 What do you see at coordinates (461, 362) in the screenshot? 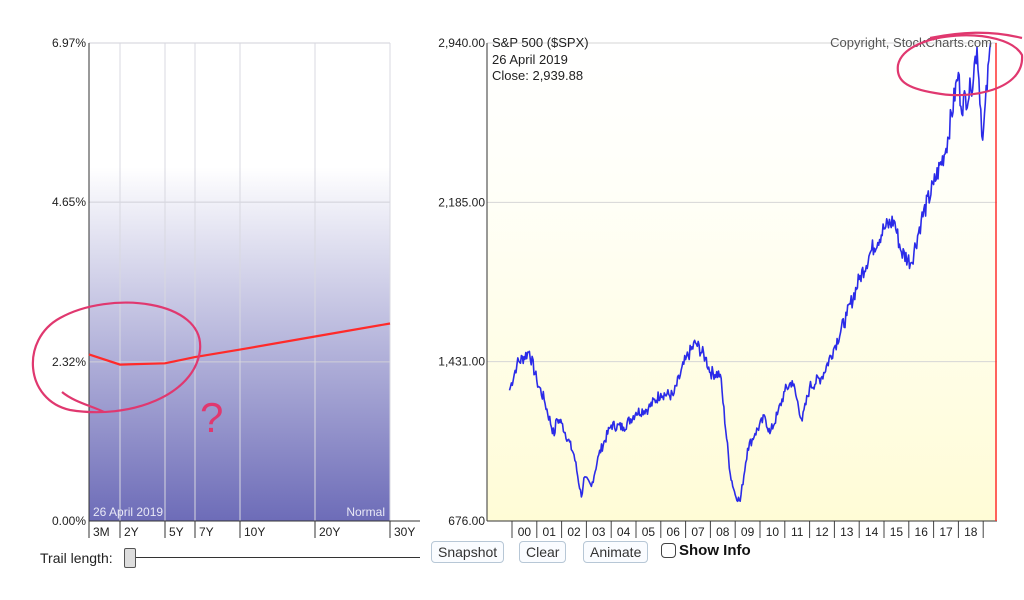
I see `spx-y-tick-label: 1,431.00` at bounding box center [461, 362].